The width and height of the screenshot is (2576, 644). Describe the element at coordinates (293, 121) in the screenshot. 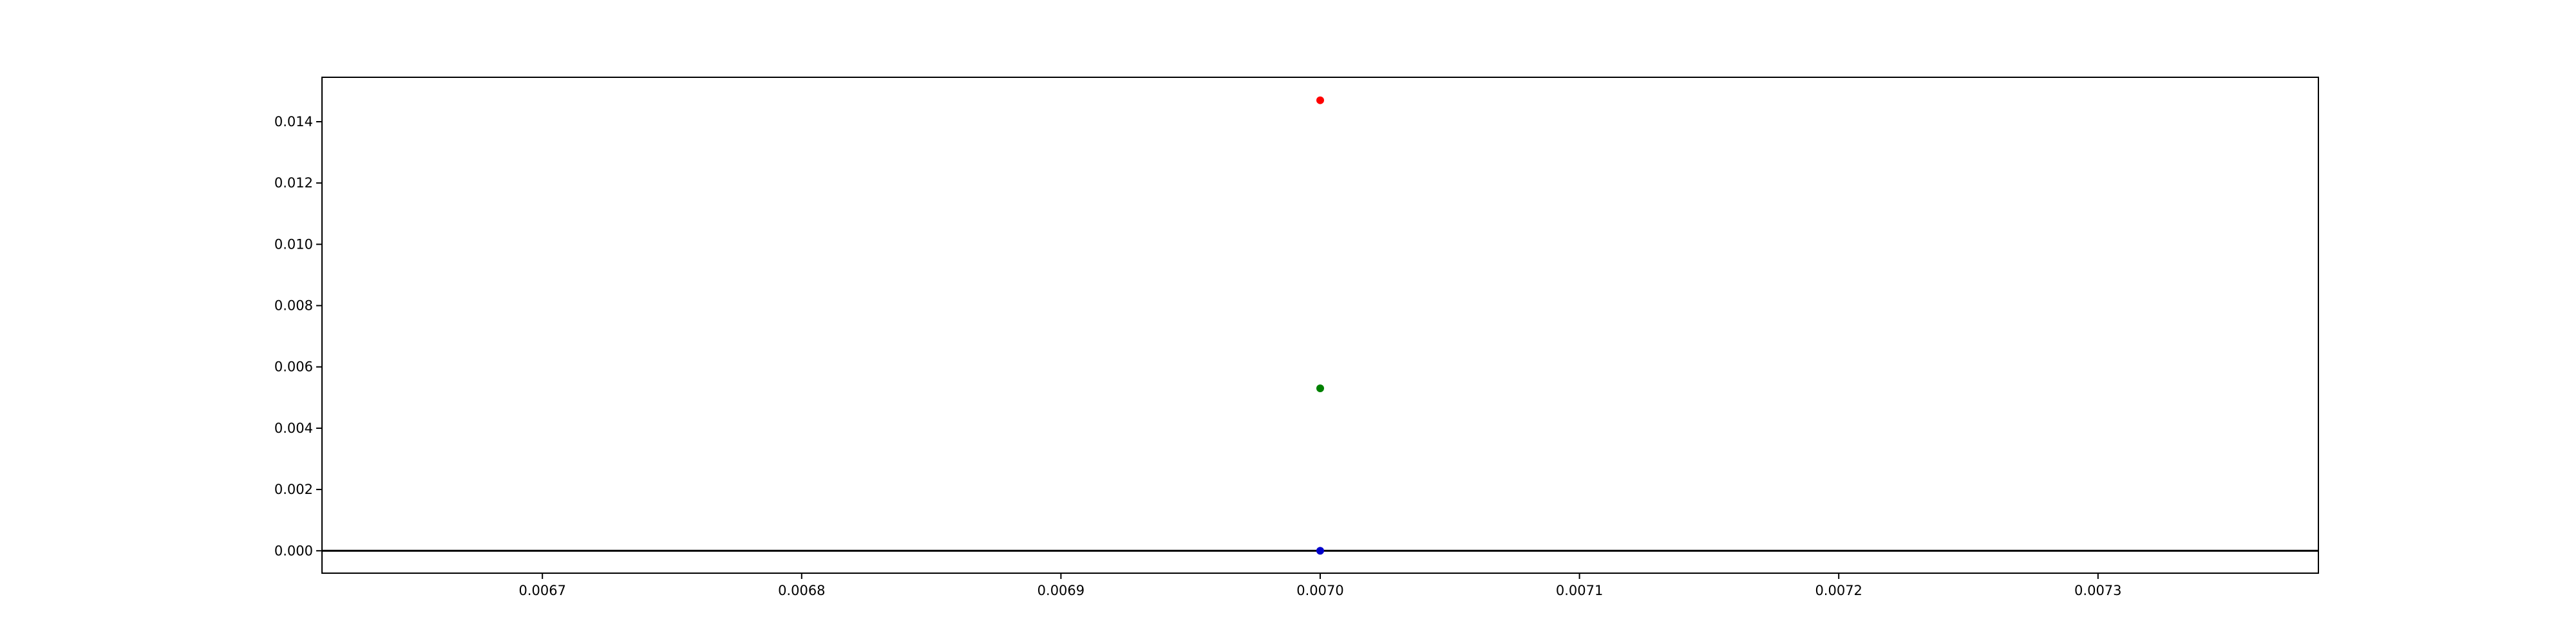

I see `y-tick-label: 0.014` at that location.